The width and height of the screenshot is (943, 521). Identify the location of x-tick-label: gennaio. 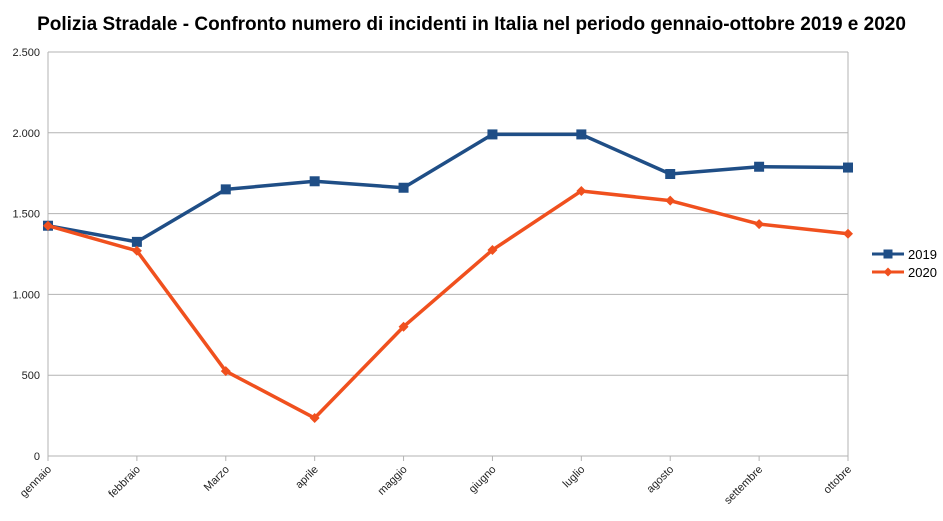
(36, 482).